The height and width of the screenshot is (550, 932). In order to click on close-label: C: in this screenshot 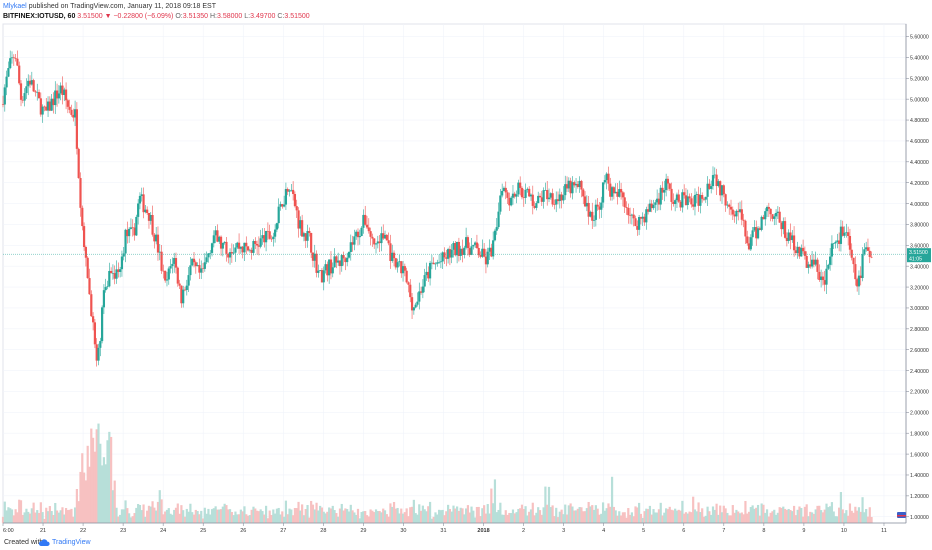, I will do `click(281, 16)`.